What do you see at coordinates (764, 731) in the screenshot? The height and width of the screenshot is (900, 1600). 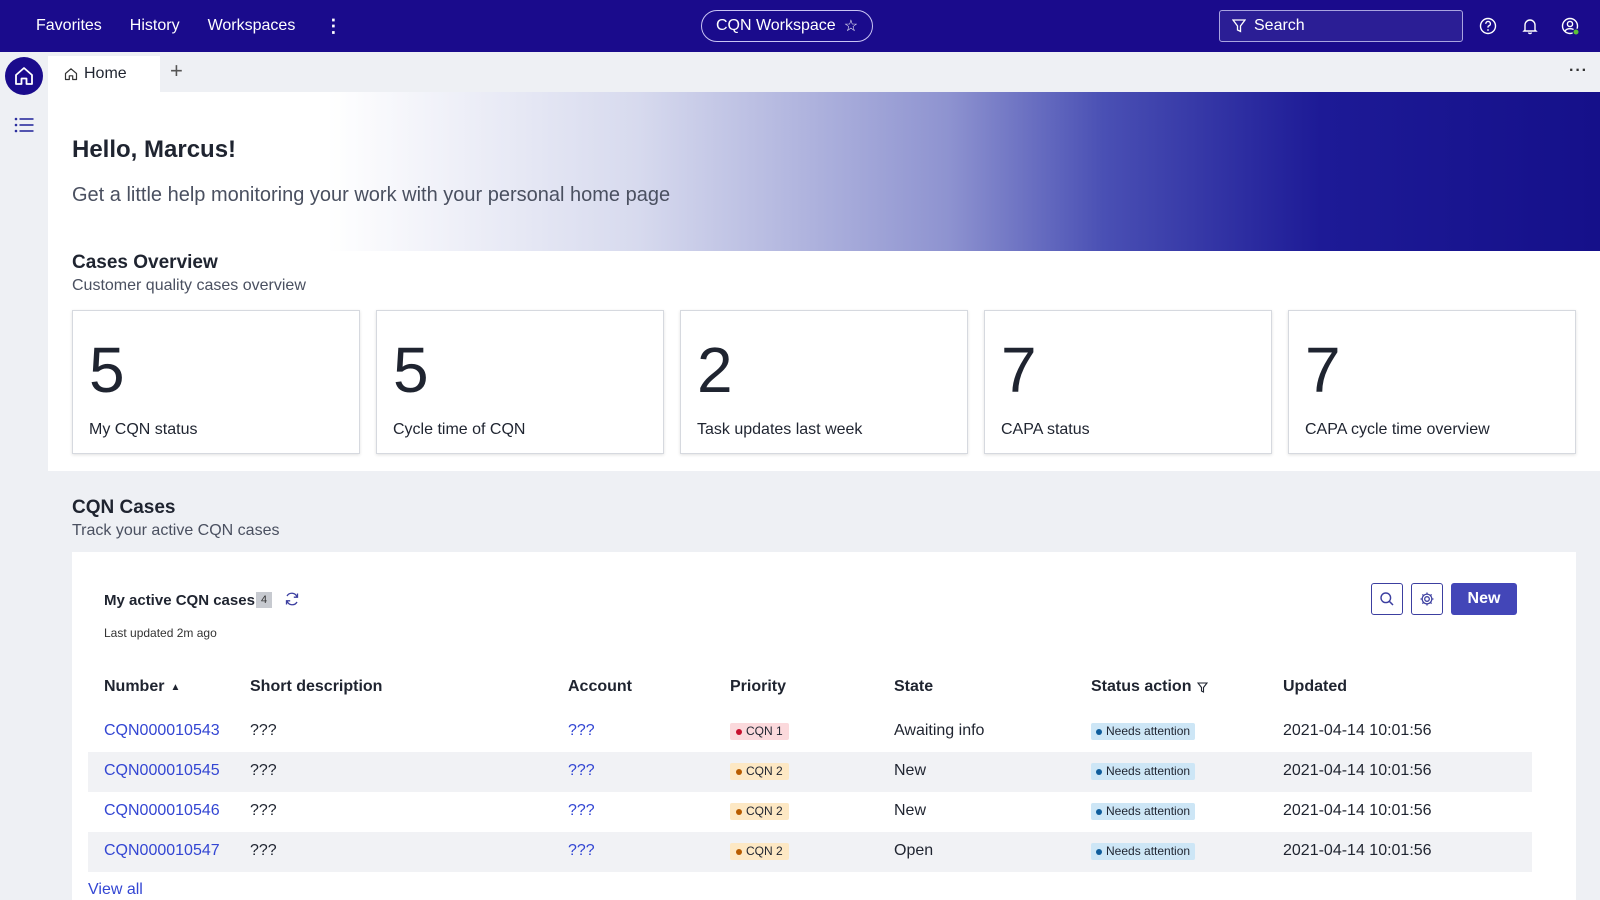 I see `priority-label: CQN 1` at bounding box center [764, 731].